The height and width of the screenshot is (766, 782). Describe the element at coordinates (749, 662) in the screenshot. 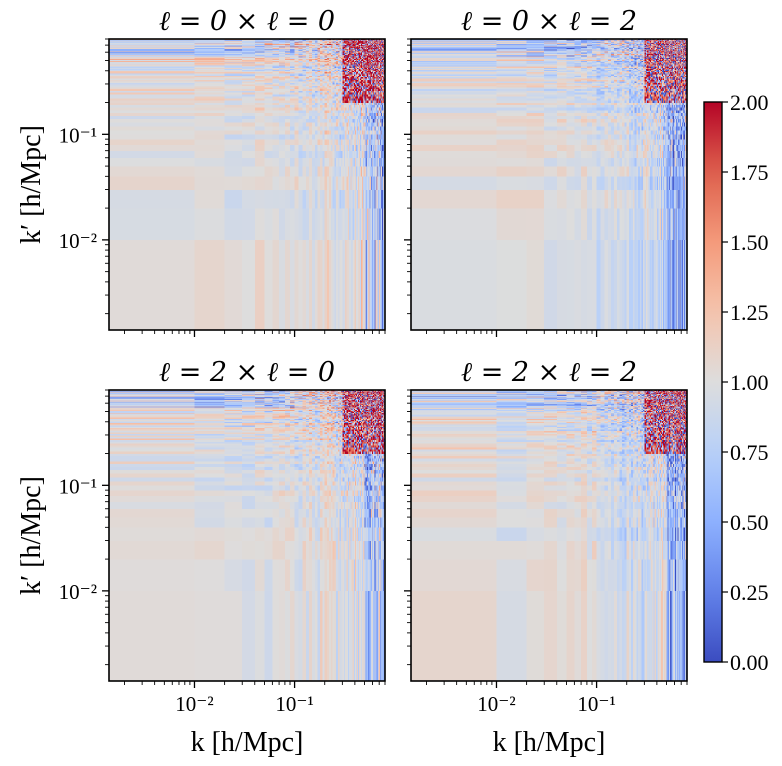

I see `colorbar-tick-label: 0.00` at that location.